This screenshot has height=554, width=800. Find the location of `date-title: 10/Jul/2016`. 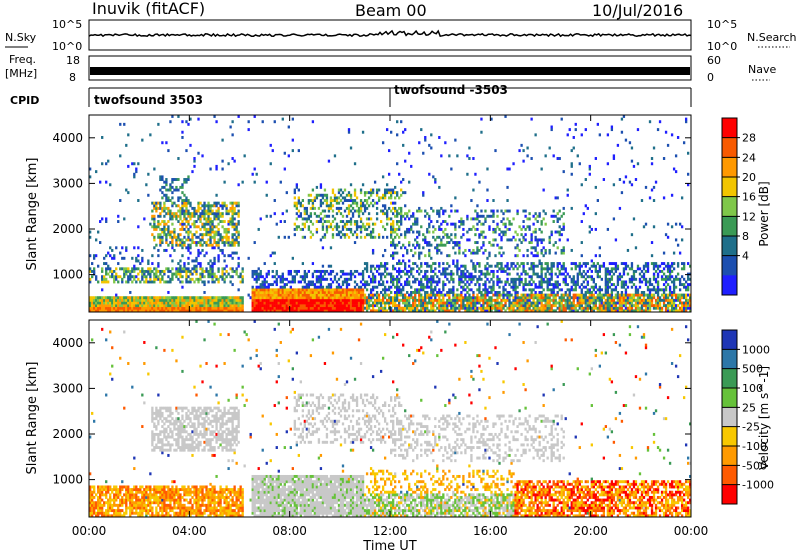

date-title: 10/Jul/2016 is located at coordinates (637, 10).